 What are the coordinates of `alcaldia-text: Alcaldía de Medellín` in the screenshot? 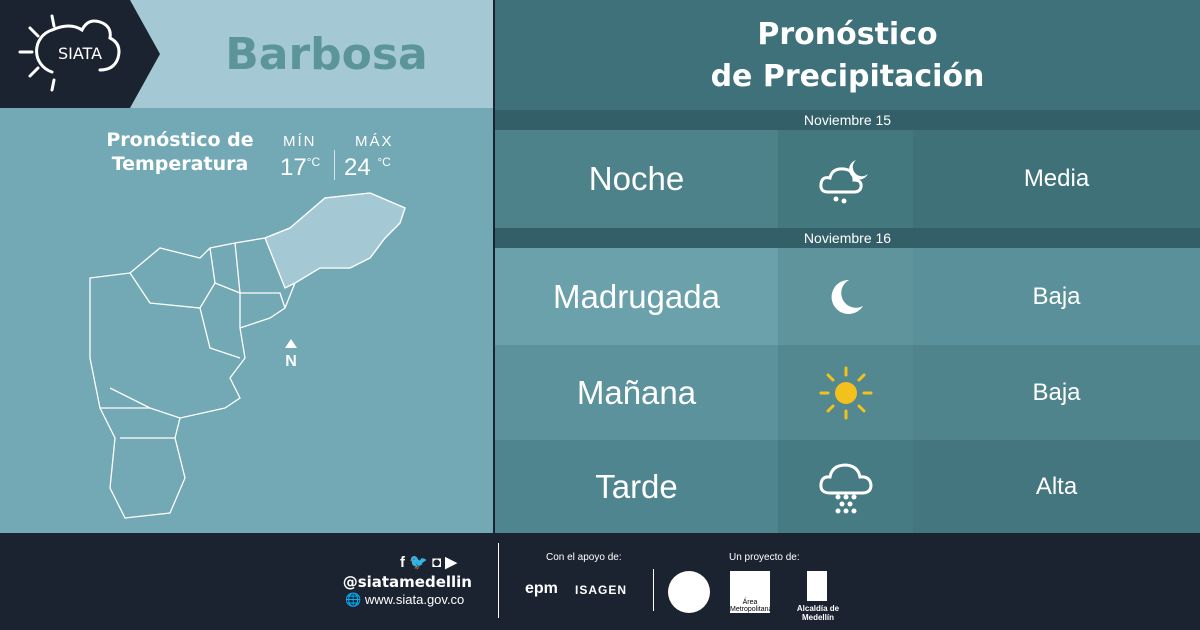 It's located at (818, 613).